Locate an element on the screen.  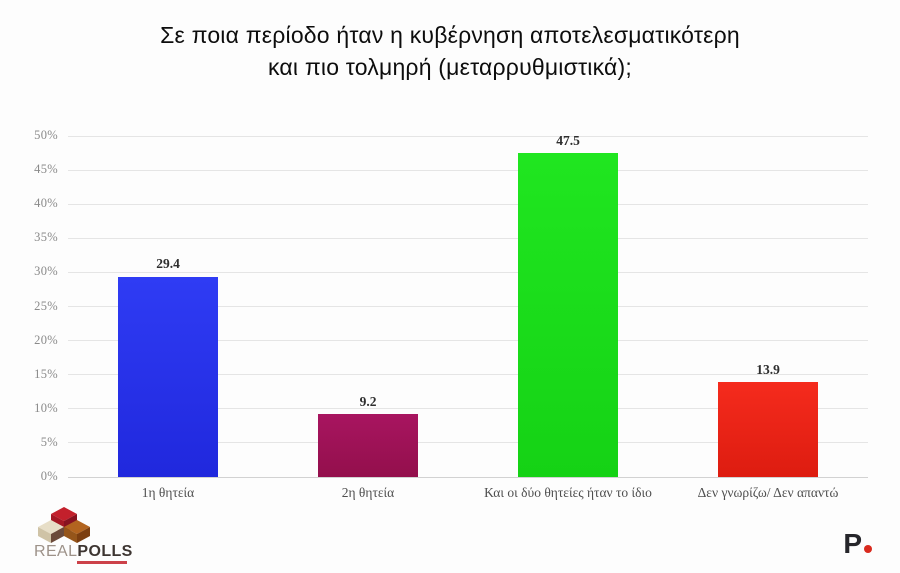
protagon-logo: P is located at coordinates (857, 544).